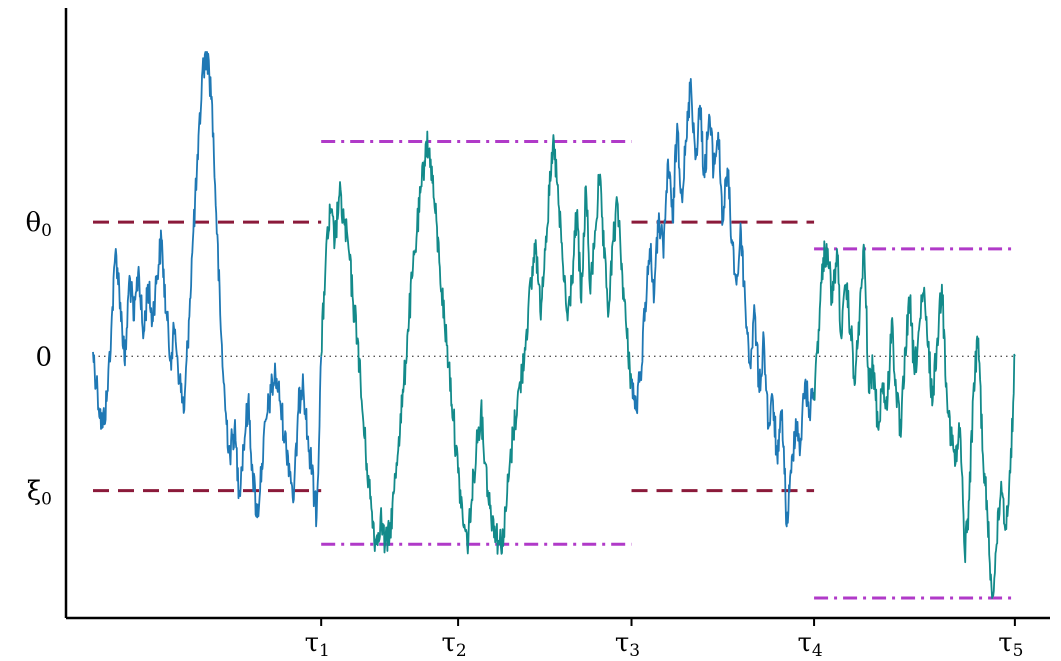 This screenshot has width=1061, height=661. I want to click on y-tick-label-0: θ0, so click(39, 224).